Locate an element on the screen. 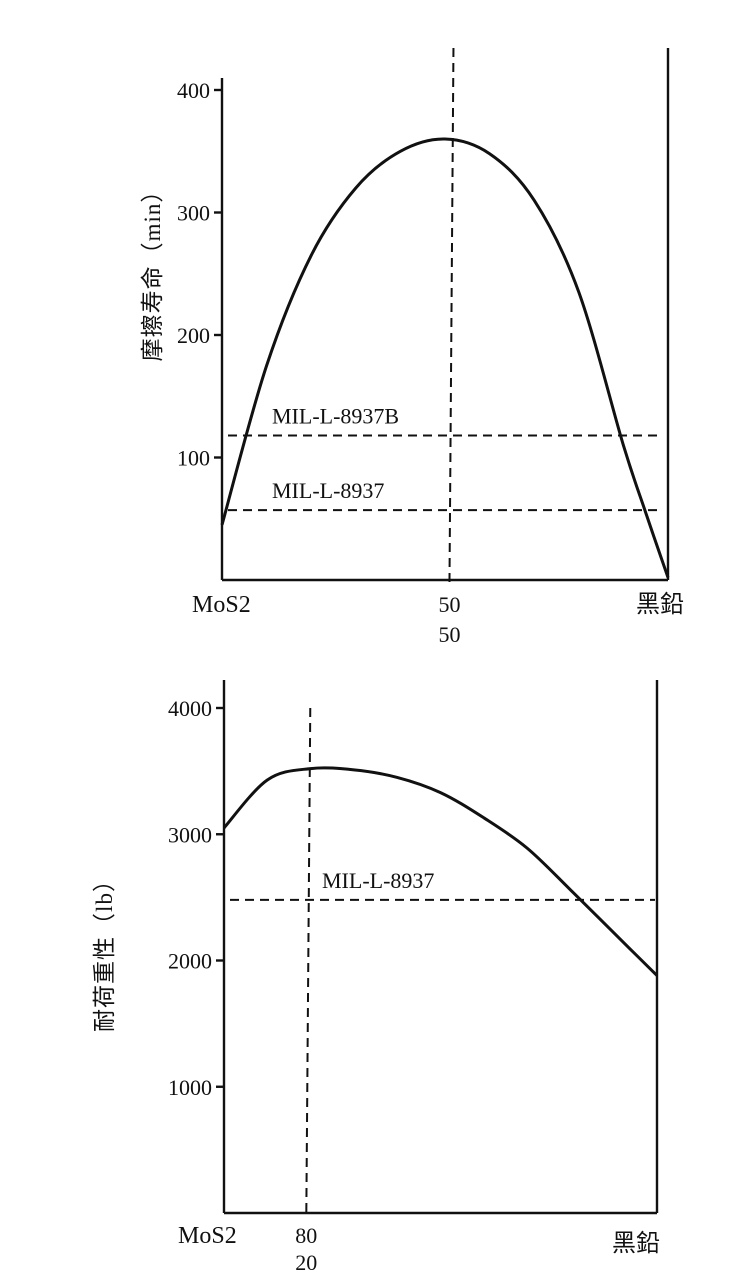 The image size is (744, 1282). y-axis-label: 耐荷重性（lb） is located at coordinates (104, 950).